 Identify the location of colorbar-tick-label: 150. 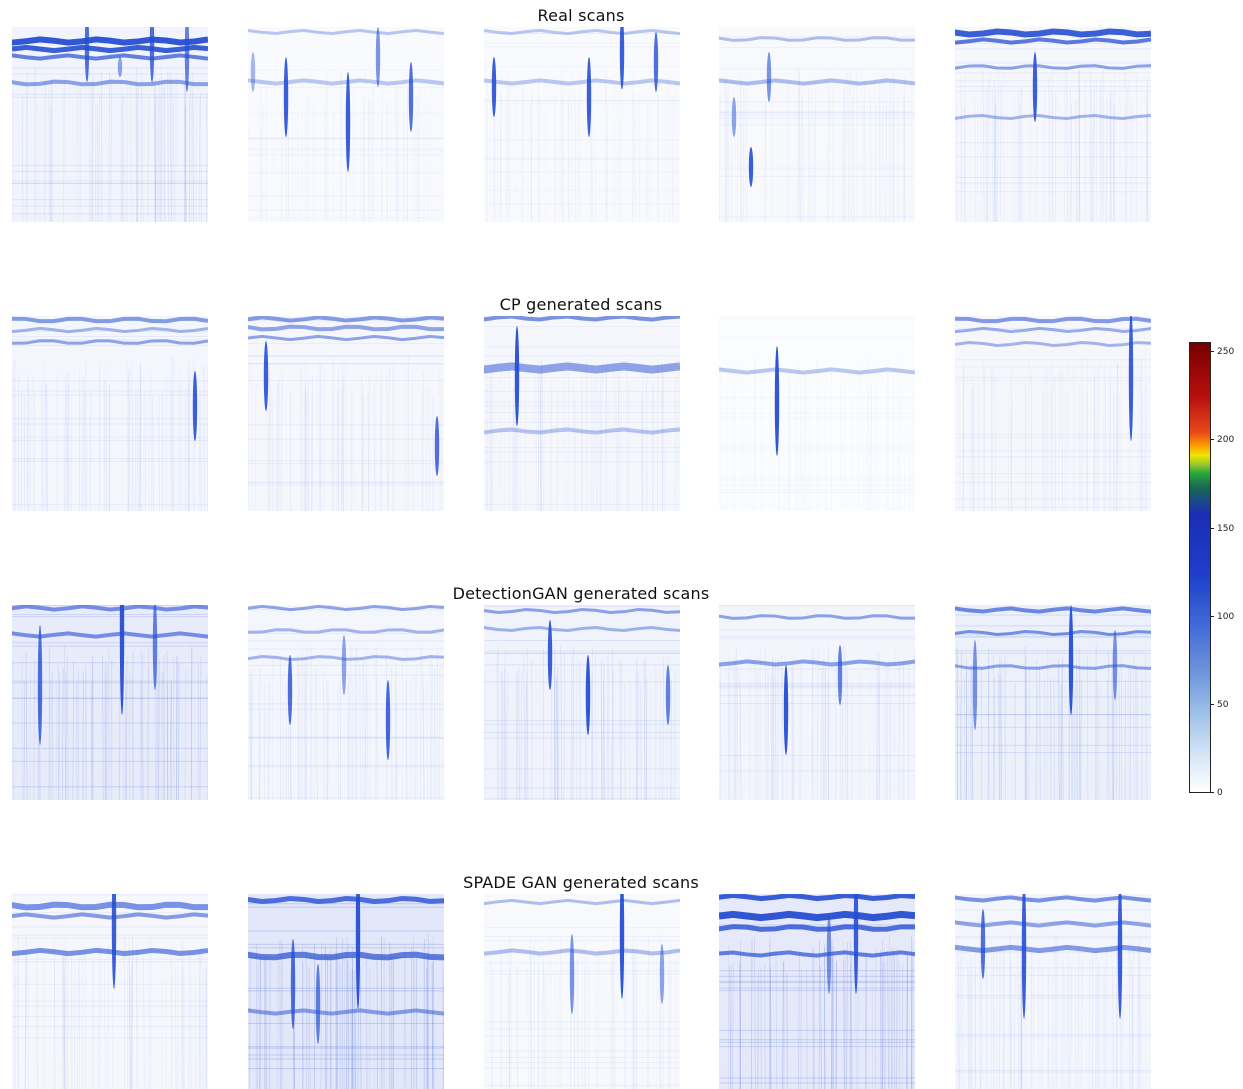
(1225, 529).